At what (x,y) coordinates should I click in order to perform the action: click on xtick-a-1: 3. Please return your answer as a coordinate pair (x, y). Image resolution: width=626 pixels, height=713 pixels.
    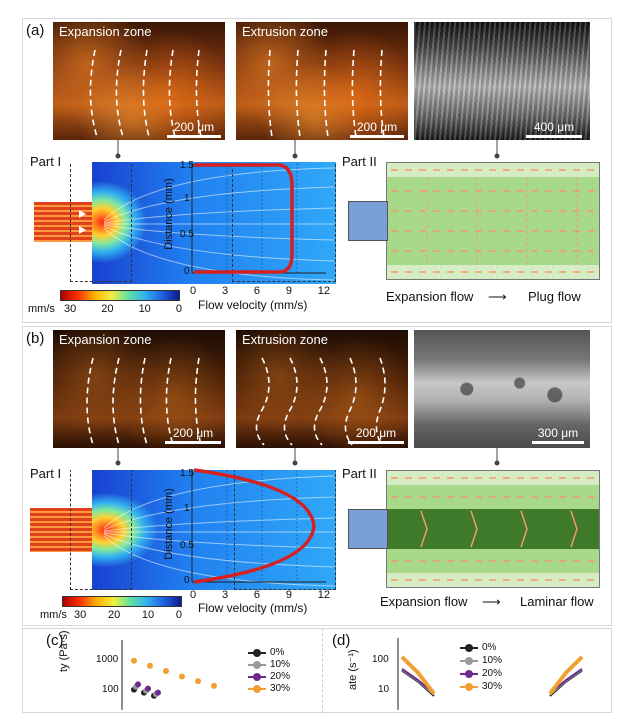
    Looking at the image, I should click on (225, 291).